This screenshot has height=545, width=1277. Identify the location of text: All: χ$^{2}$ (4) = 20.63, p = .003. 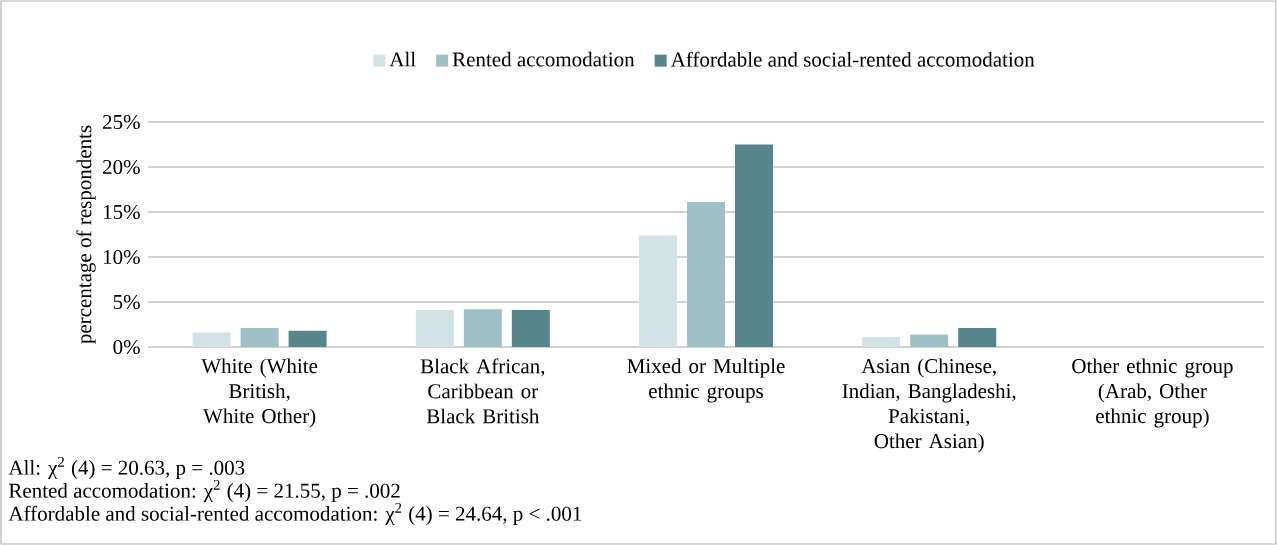
(126, 468).